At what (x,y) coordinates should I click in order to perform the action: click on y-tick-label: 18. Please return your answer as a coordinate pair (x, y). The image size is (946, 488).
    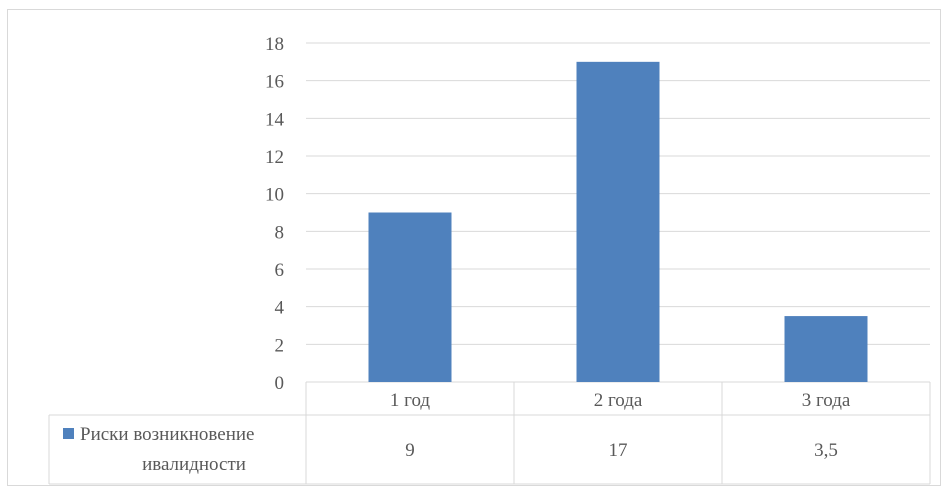
    Looking at the image, I should click on (274, 44).